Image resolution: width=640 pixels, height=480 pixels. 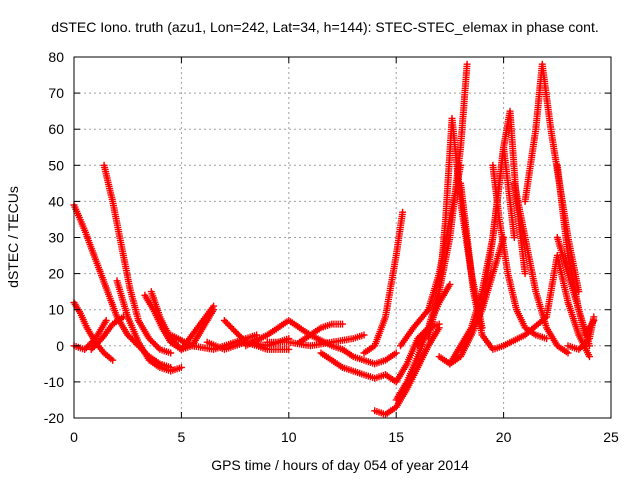 I want to click on series-arc18, so click(x=383, y=282).